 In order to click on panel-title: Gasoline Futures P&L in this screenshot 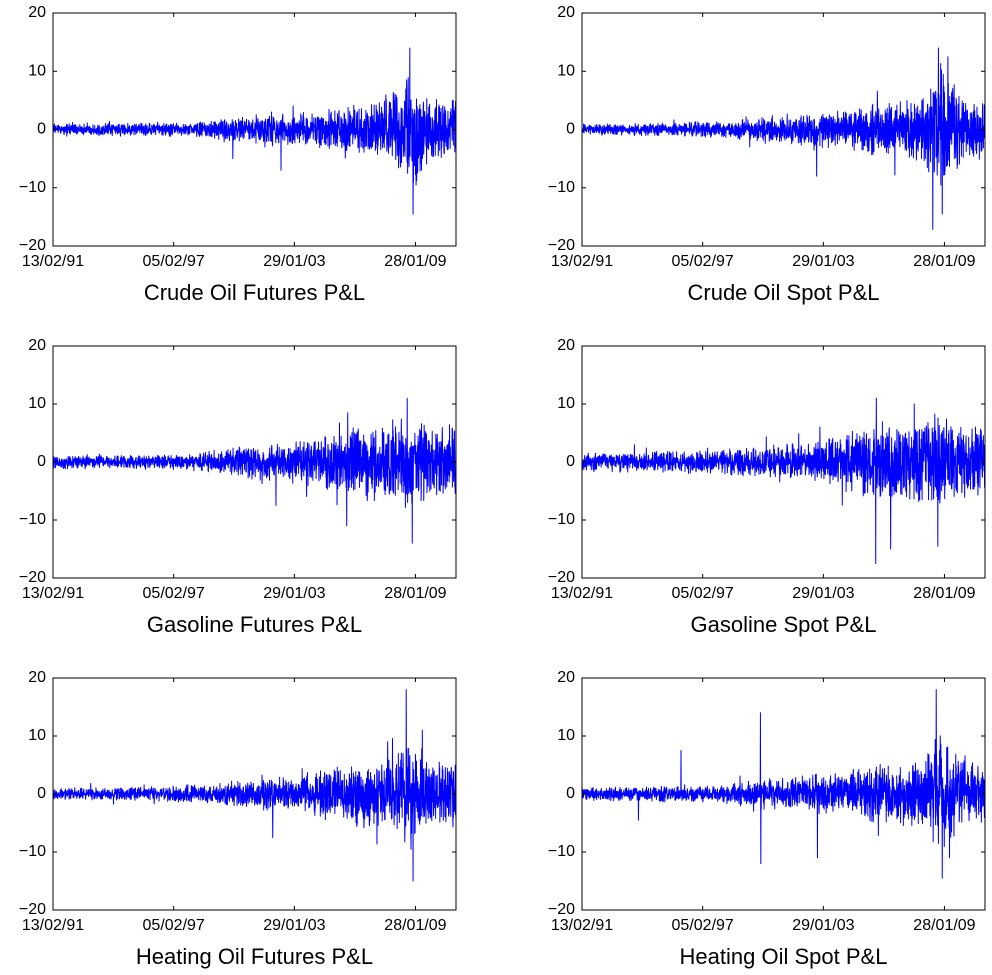, I will do `click(254, 624)`.